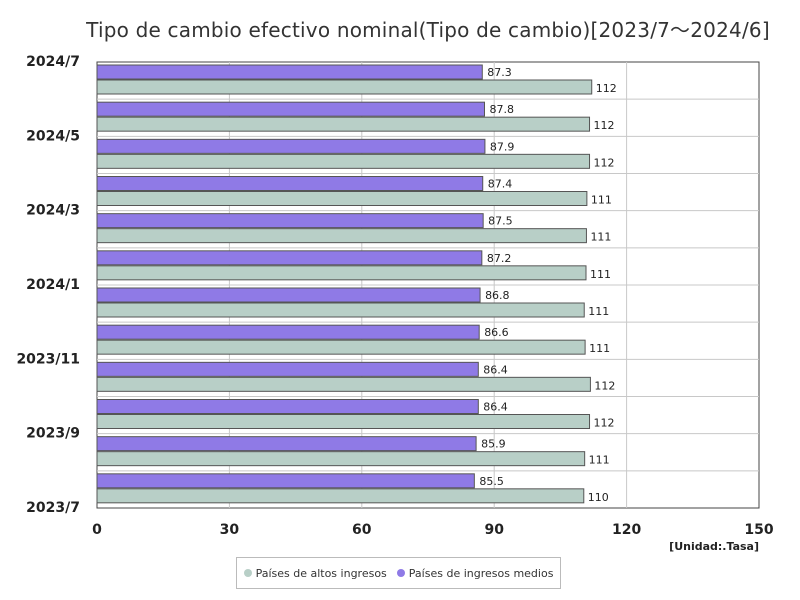 Image resolution: width=800 pixels, height=600 pixels. I want to click on x-tick-label: 150, so click(758, 530).